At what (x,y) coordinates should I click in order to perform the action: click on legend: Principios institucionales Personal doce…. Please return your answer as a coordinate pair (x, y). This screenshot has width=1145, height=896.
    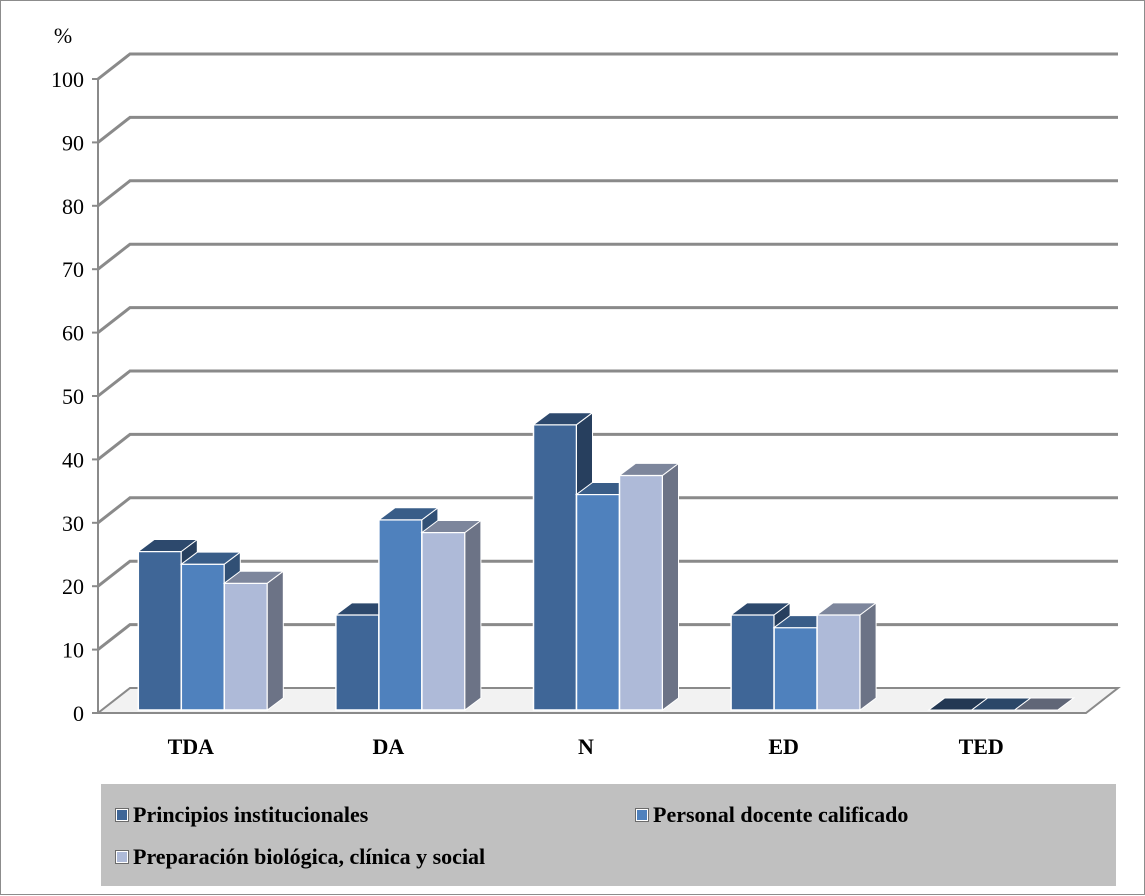
    Looking at the image, I should click on (608, 835).